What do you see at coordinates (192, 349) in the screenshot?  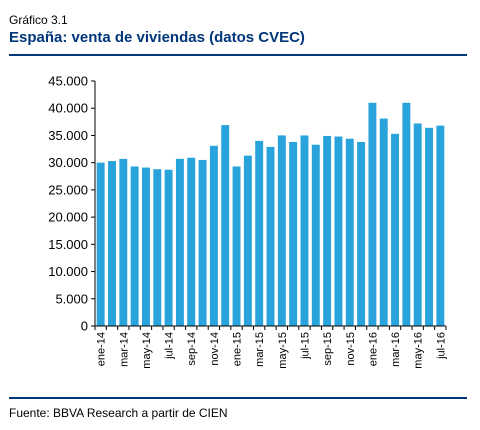 I see `x-tick-label: sep-14` at bounding box center [192, 349].